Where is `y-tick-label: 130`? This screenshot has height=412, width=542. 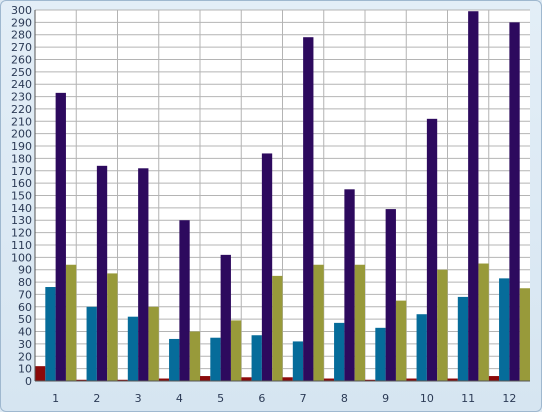 y-tick-label: 130 is located at coordinates (21, 220).